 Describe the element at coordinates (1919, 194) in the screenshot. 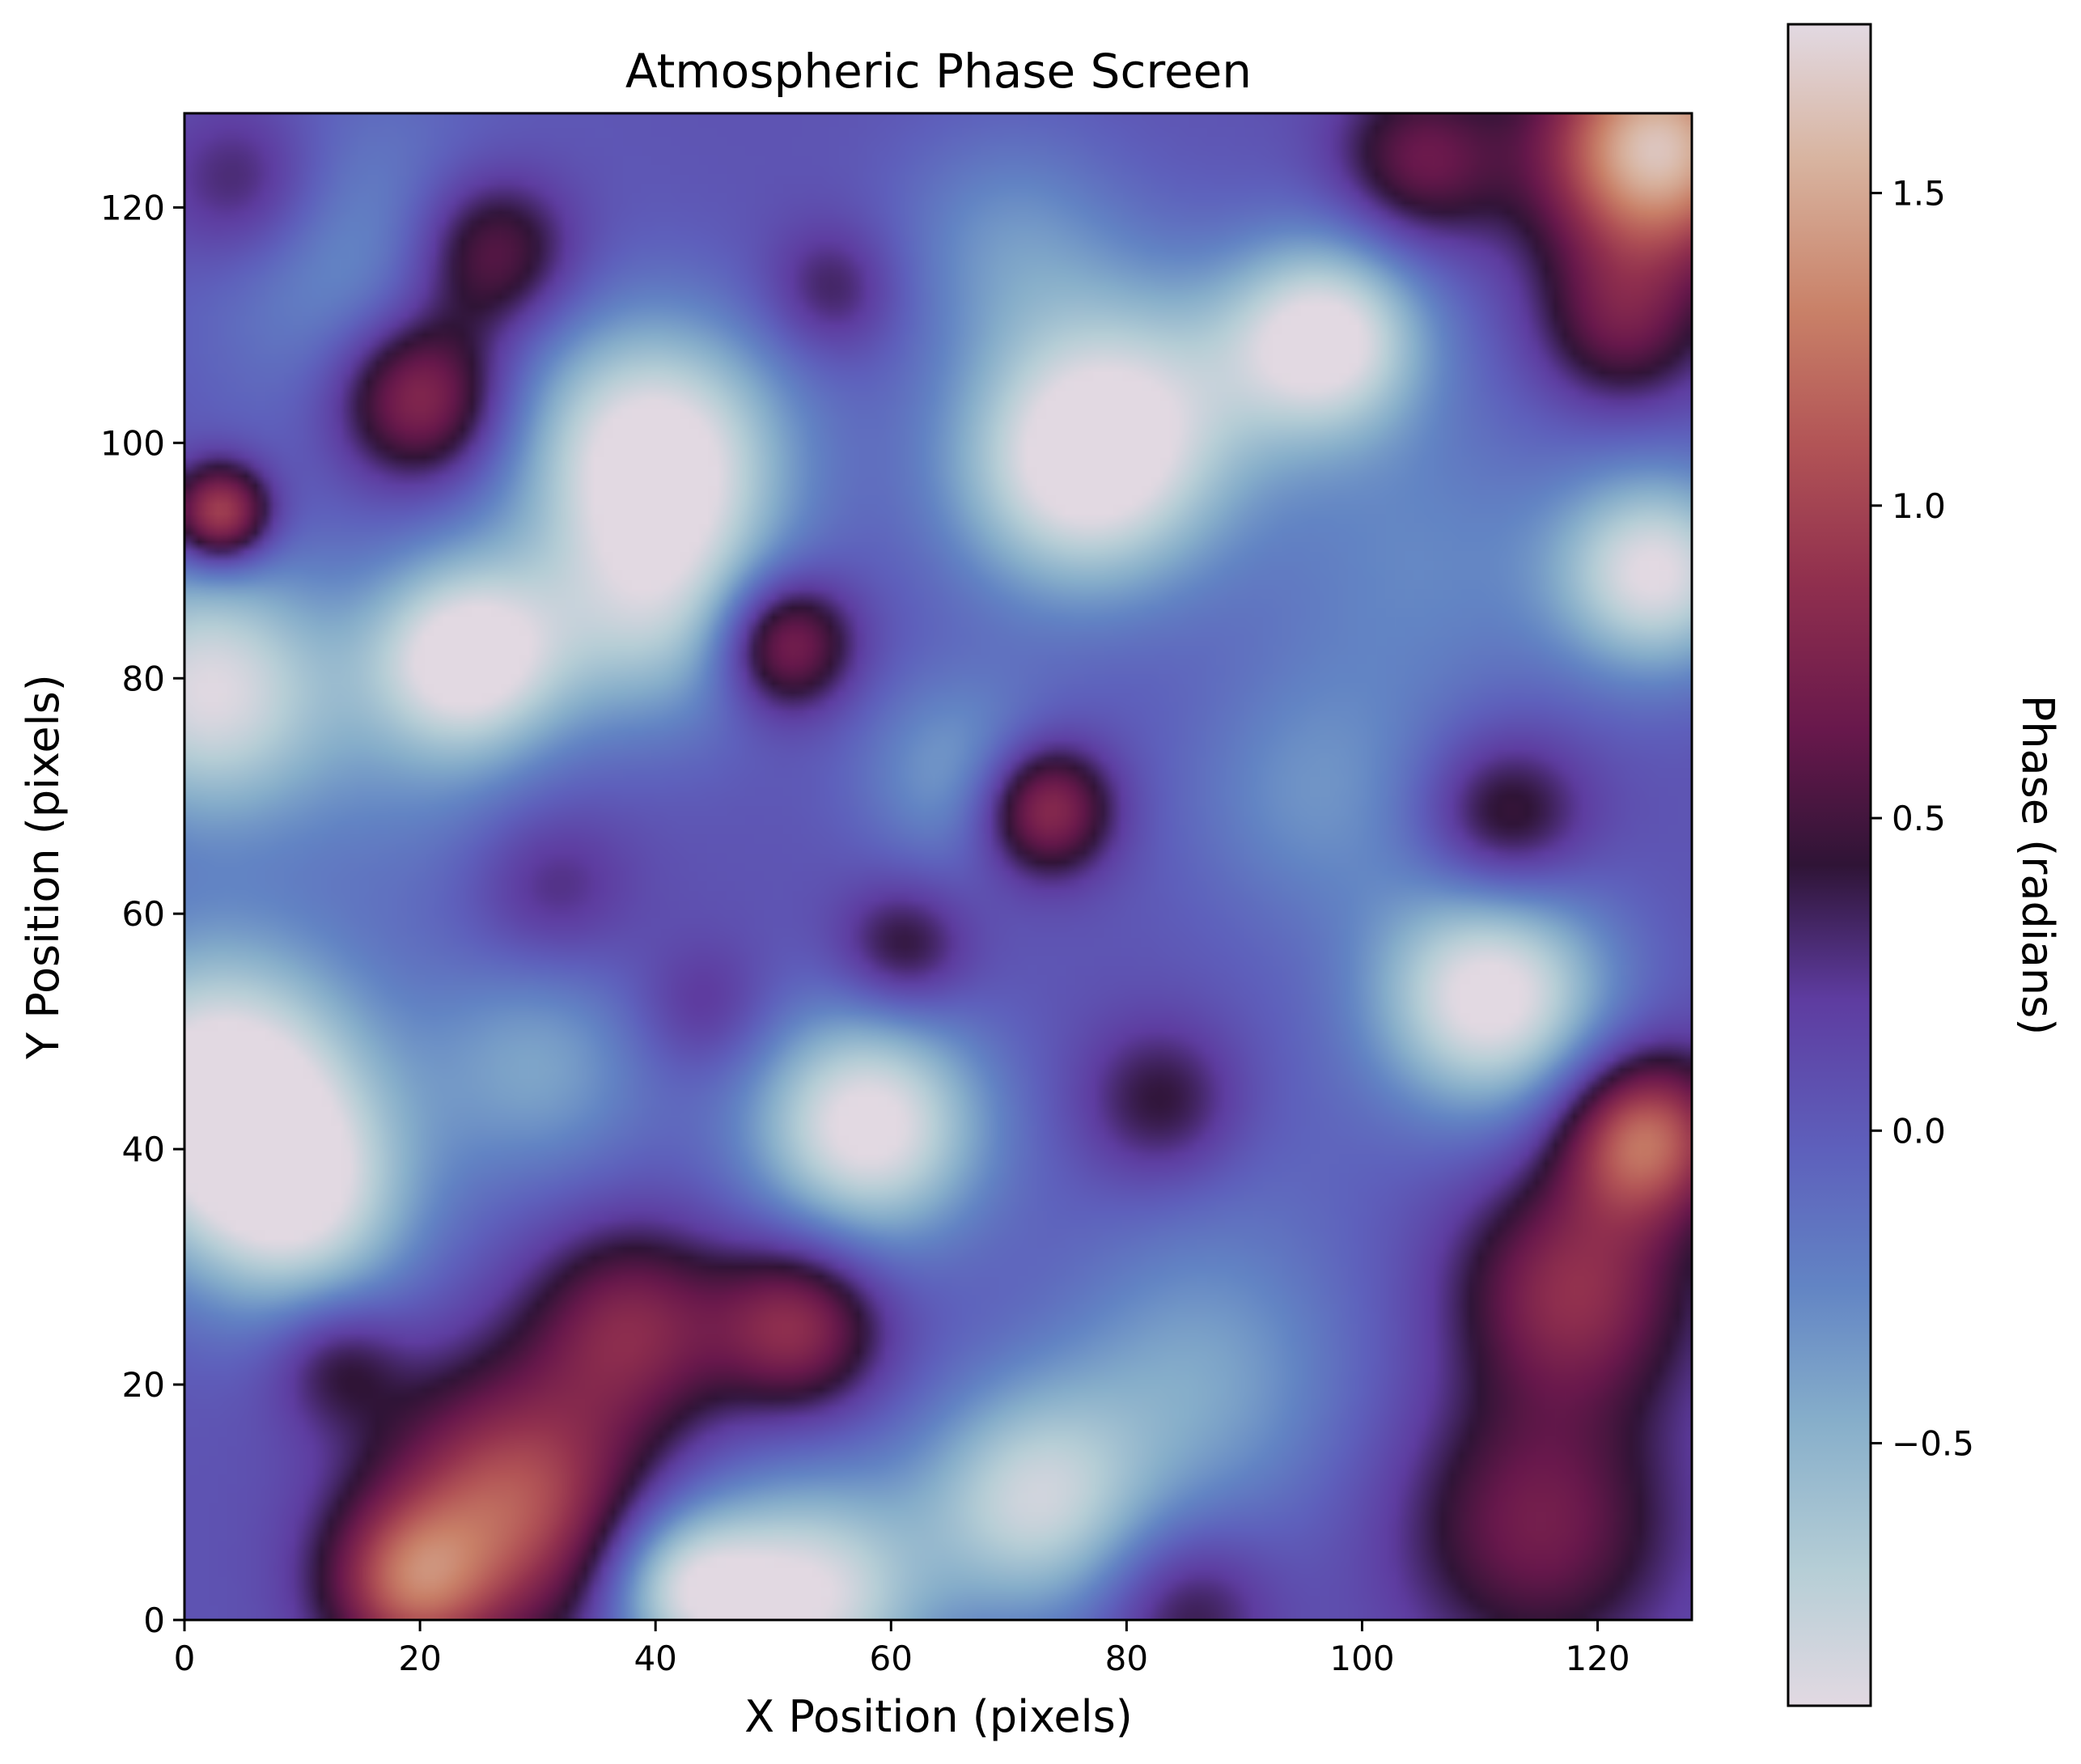

I see `colorbar-tick-label: 1.5` at that location.